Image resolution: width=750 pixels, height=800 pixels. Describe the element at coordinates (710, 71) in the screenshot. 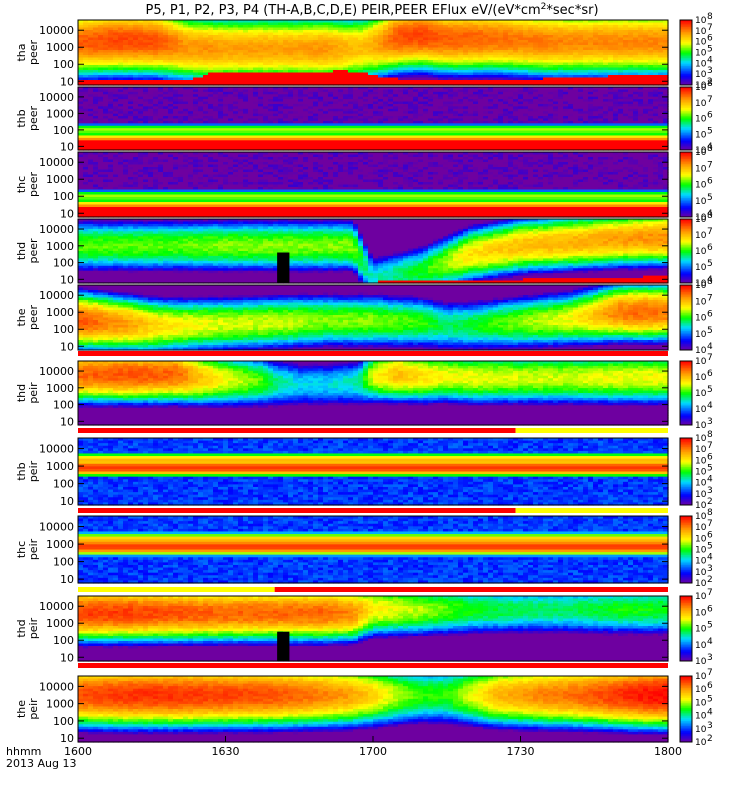

I see `svg-text: 3` at that location.